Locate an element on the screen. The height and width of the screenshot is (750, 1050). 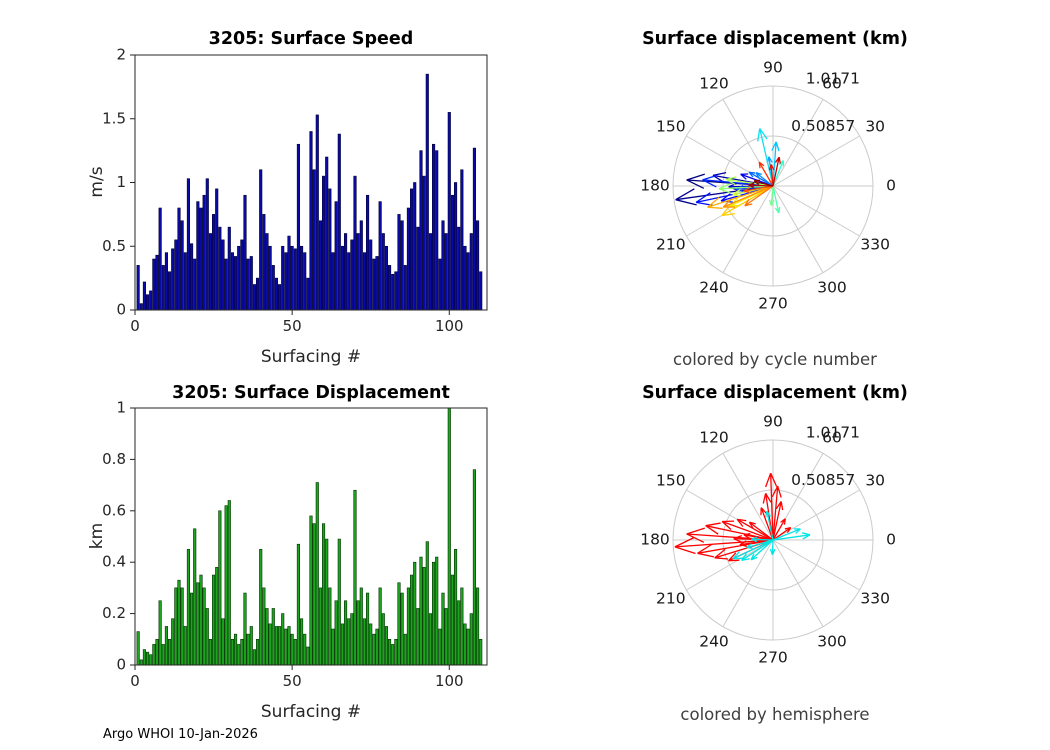
svg-text: 0.4 is located at coordinates (114, 562).